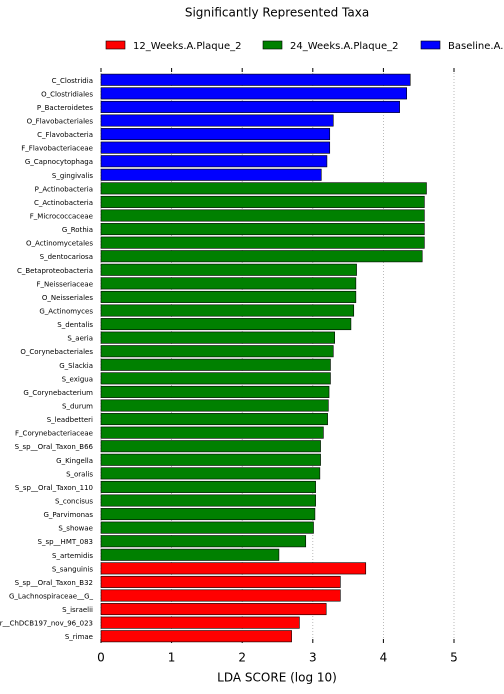  Describe the element at coordinates (344, 46) in the screenshot. I see `legend-label: 24_Weeks.A.Plaque_2` at that location.